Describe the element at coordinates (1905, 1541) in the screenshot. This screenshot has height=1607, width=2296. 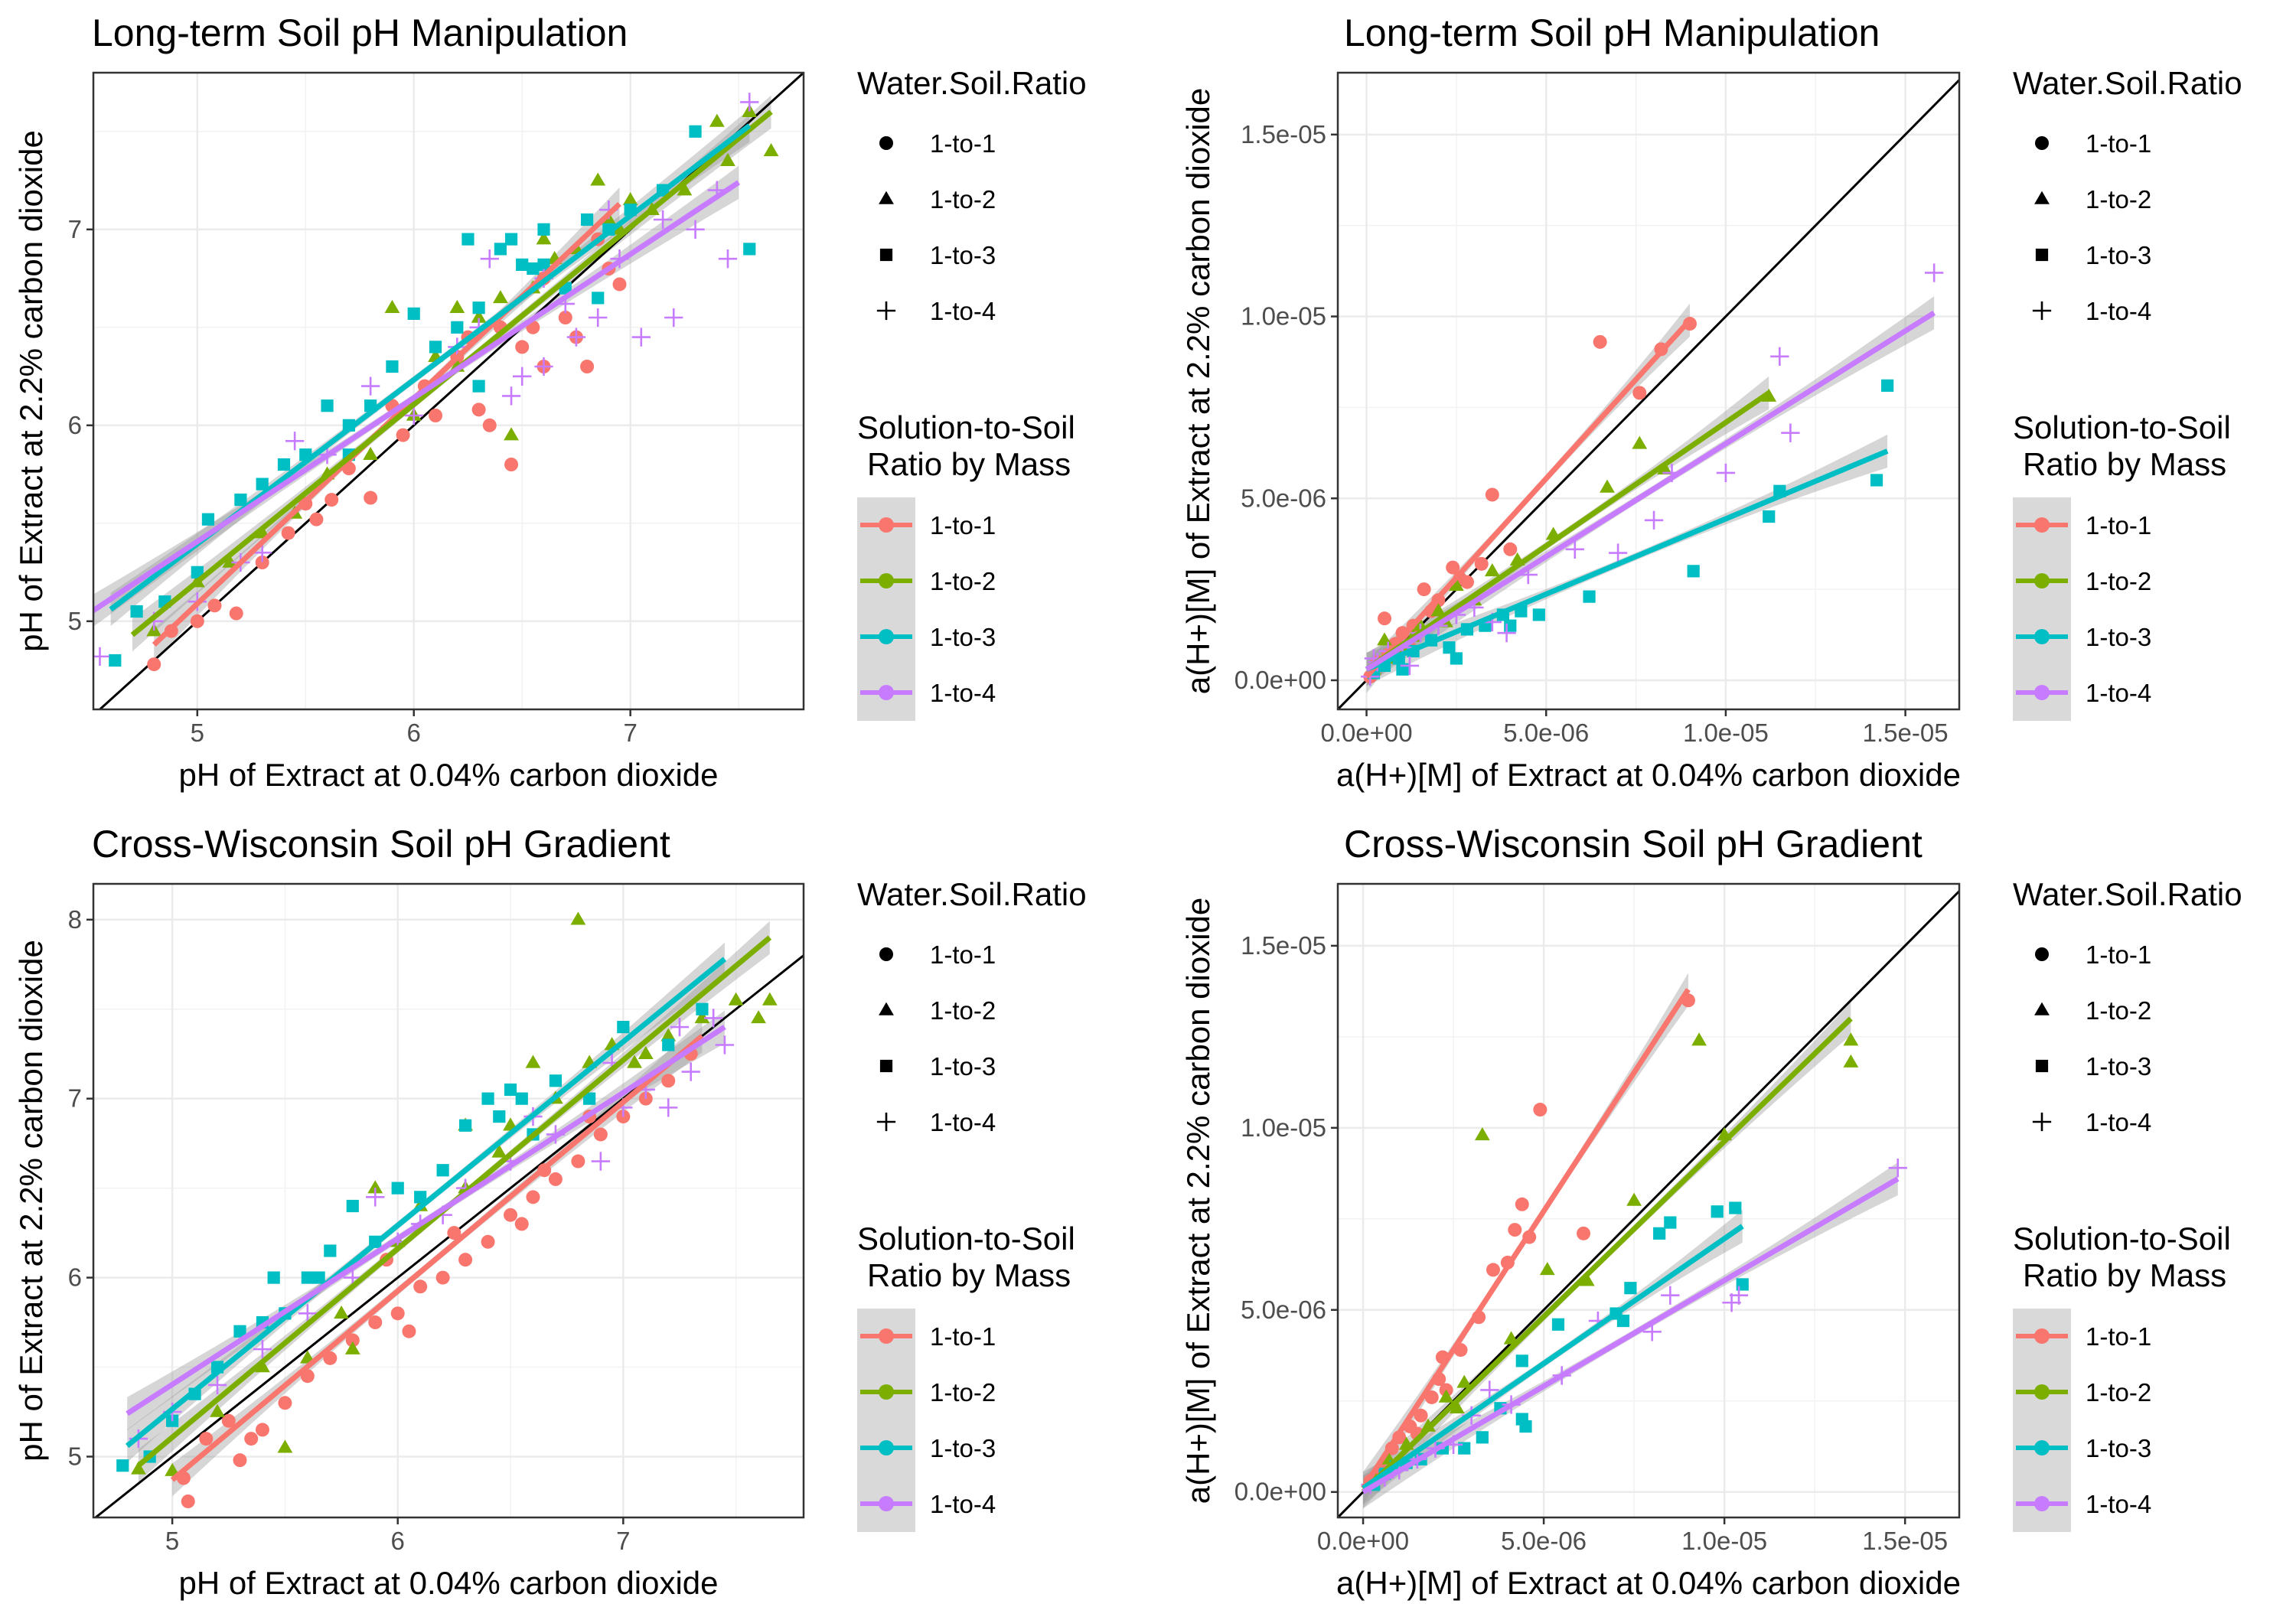
I see `x-tick-label: 1.5e-05` at that location.